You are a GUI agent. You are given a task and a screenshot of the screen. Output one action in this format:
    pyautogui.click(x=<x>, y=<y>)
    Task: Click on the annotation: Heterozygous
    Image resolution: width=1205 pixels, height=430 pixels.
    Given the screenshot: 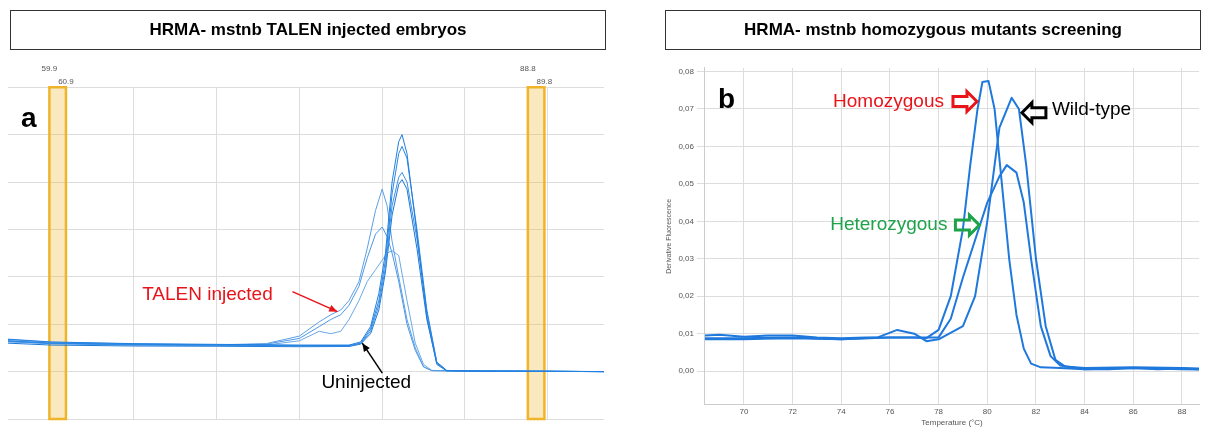 What is the action you would take?
    pyautogui.click(x=889, y=224)
    